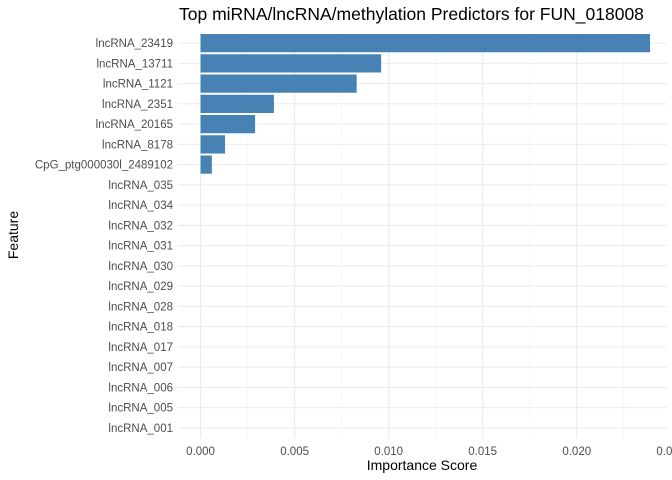 The height and width of the screenshot is (480, 672). Describe the element at coordinates (134, 44) in the screenshot. I see `y-tick-label: lncRNA_23419` at that location.